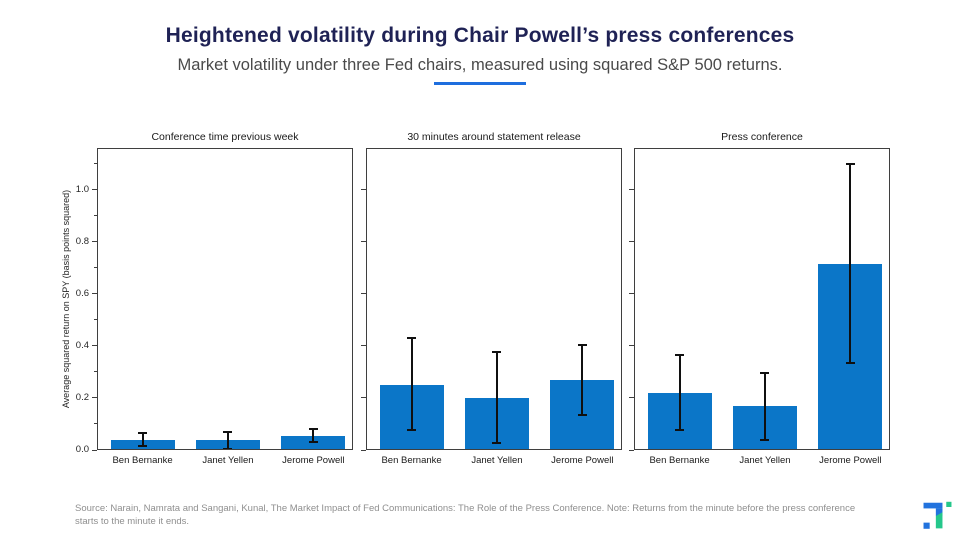  I want to click on logo-accent-square, so click(949, 504).